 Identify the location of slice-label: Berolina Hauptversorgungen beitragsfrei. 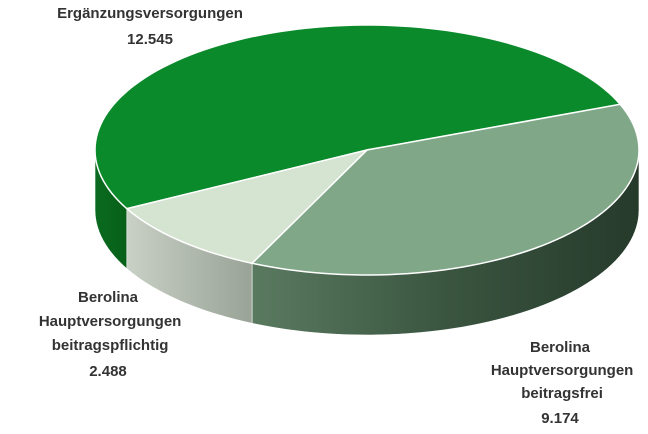
(560, 370).